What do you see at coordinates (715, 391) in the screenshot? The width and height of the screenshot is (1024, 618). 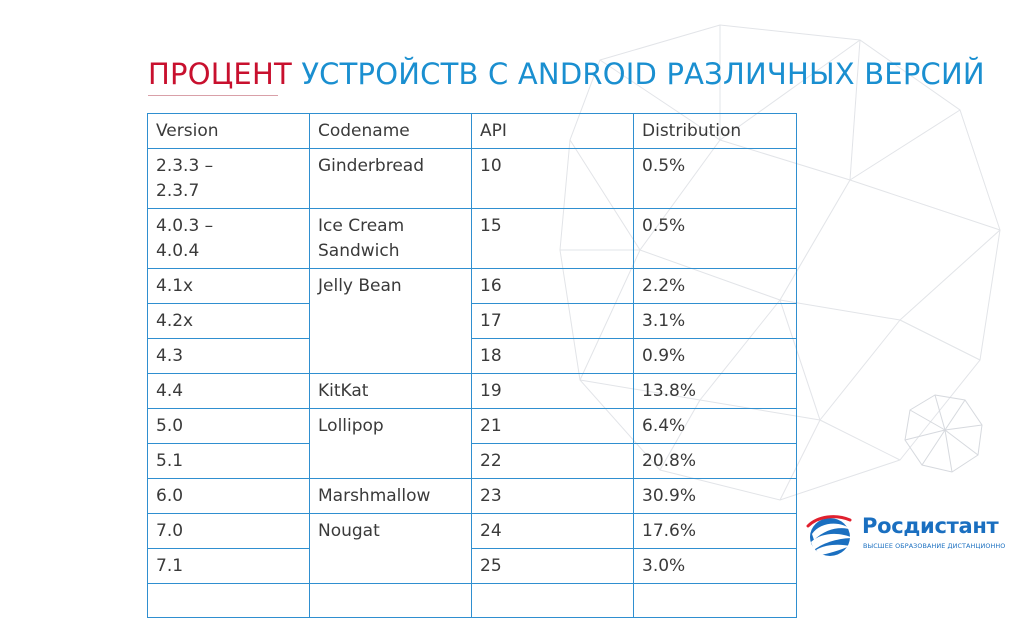 I see `distribution-cell: 13.8%` at bounding box center [715, 391].